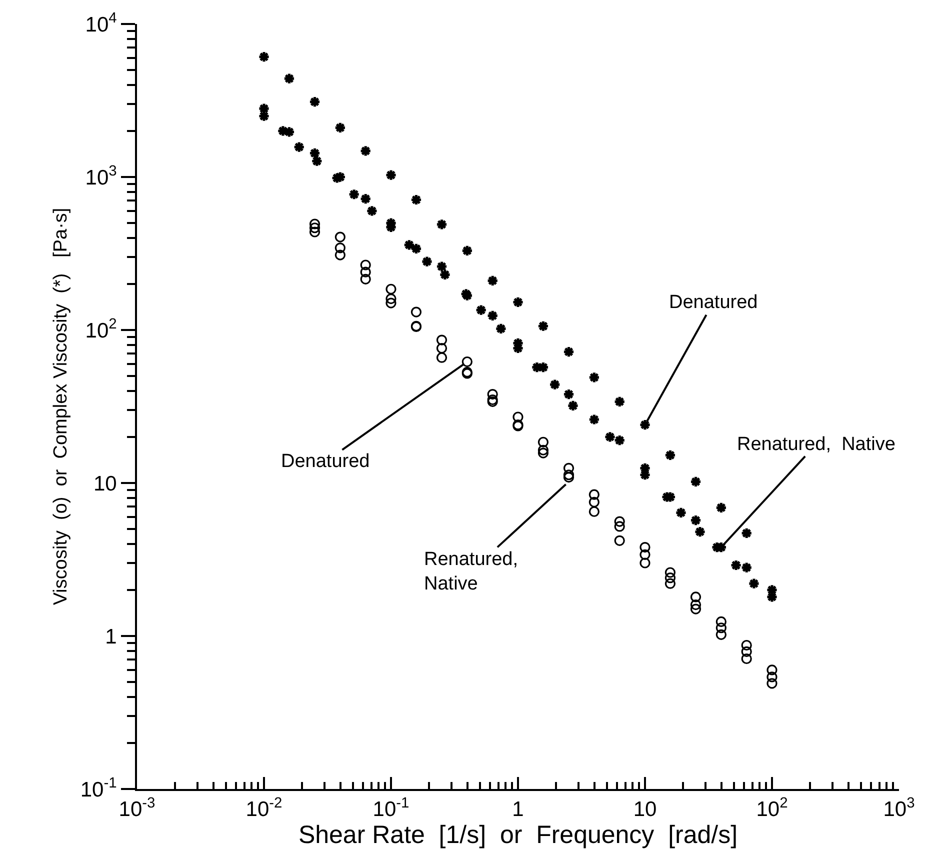  I want to click on y-tick-label: 1, so click(111, 636).